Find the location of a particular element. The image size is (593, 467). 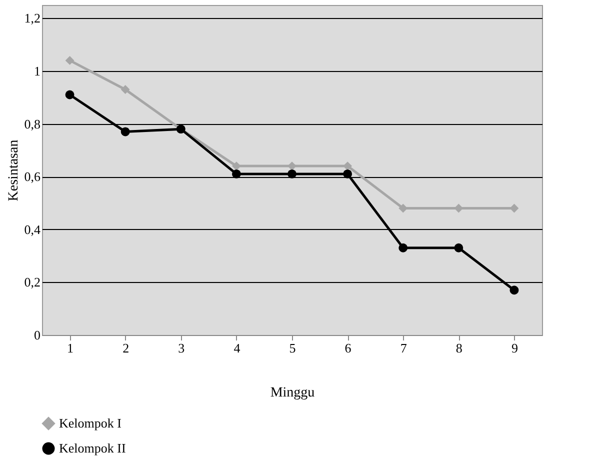

x-tick-label: 4 is located at coordinates (237, 348).